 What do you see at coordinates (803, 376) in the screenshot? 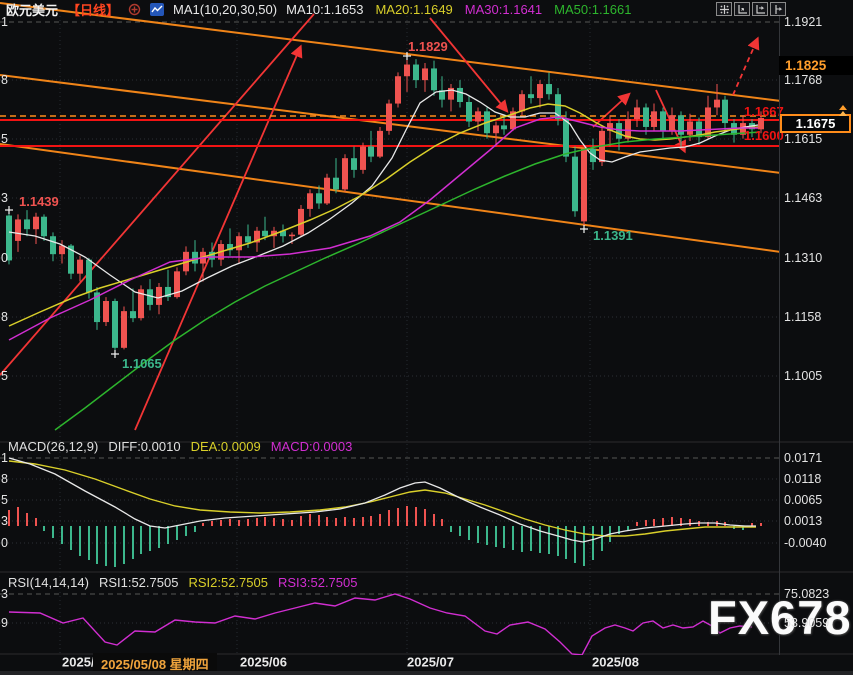
I see `price-axis-label: 1.1005` at bounding box center [803, 376].